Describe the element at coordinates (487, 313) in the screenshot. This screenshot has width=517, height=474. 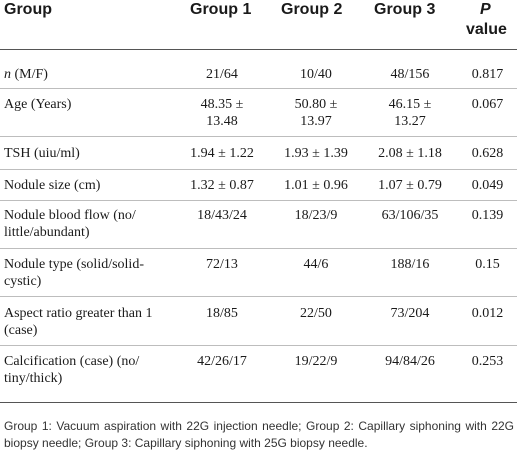
I see `cell-p-value: 0.012` at that location.